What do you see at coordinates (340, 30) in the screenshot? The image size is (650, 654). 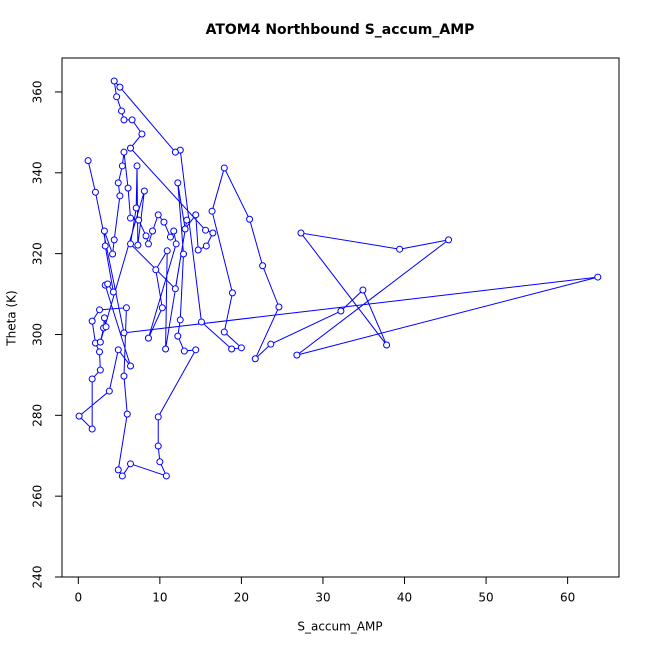 I see `chart-title: ATOM4 Northbound S_accum_AMP` at bounding box center [340, 30].